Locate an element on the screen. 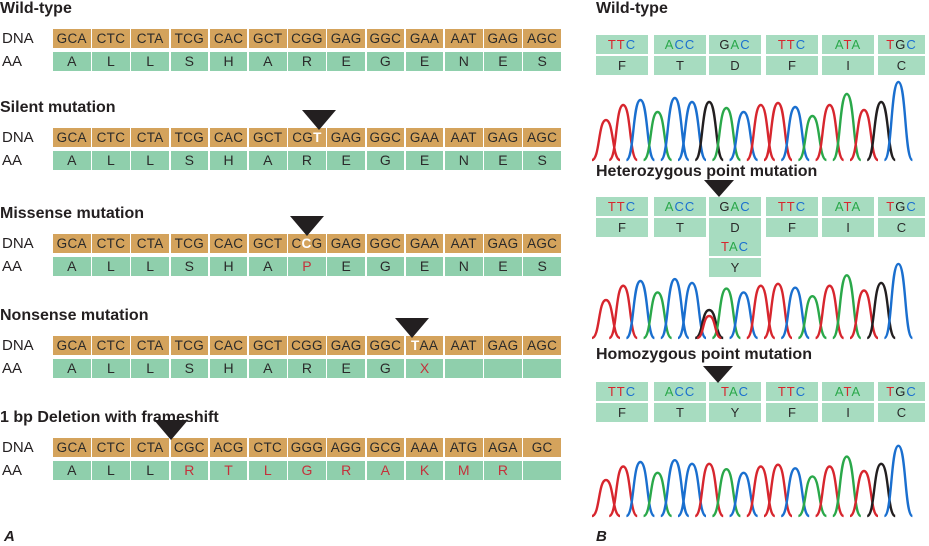 The width and height of the screenshot is (929, 546). panel-a-label: A is located at coordinates (9, 536).